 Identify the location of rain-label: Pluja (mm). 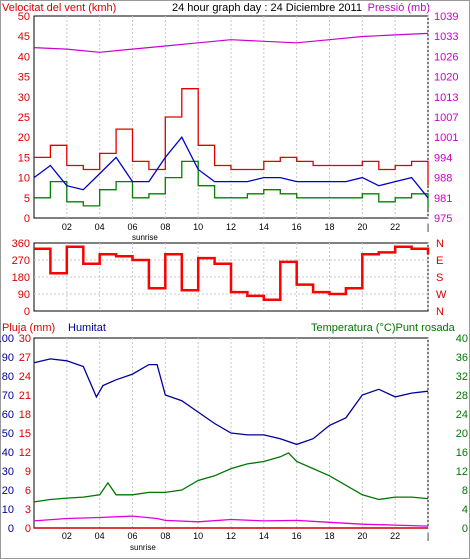
(28, 328).